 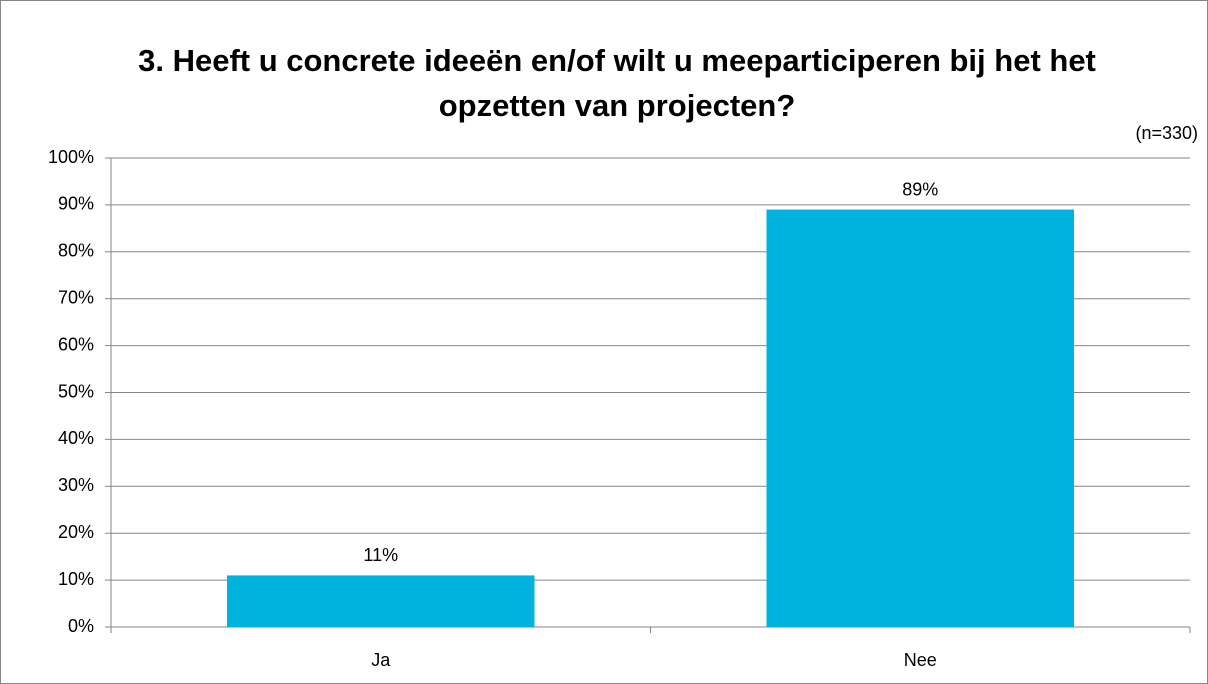 What do you see at coordinates (76, 485) in the screenshot?
I see `y-tick-label: 30%` at bounding box center [76, 485].